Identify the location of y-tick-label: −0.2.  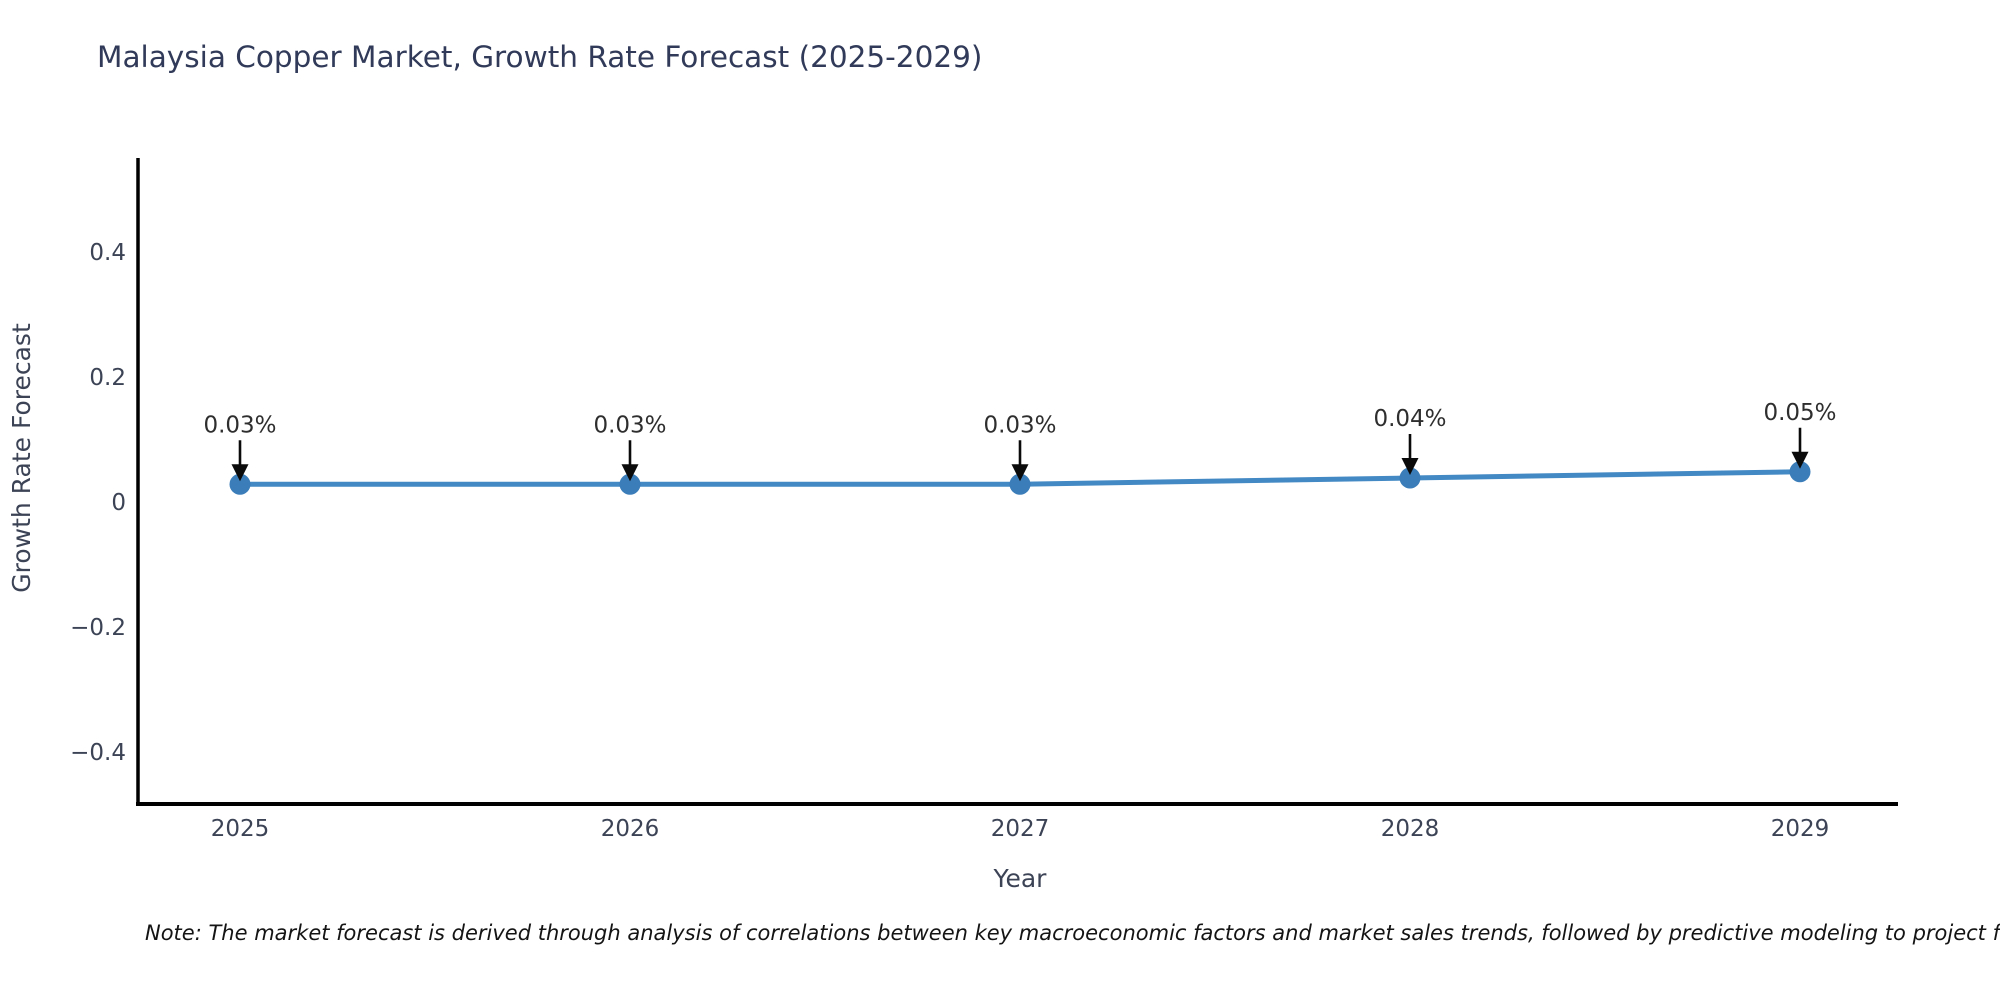
(98, 628).